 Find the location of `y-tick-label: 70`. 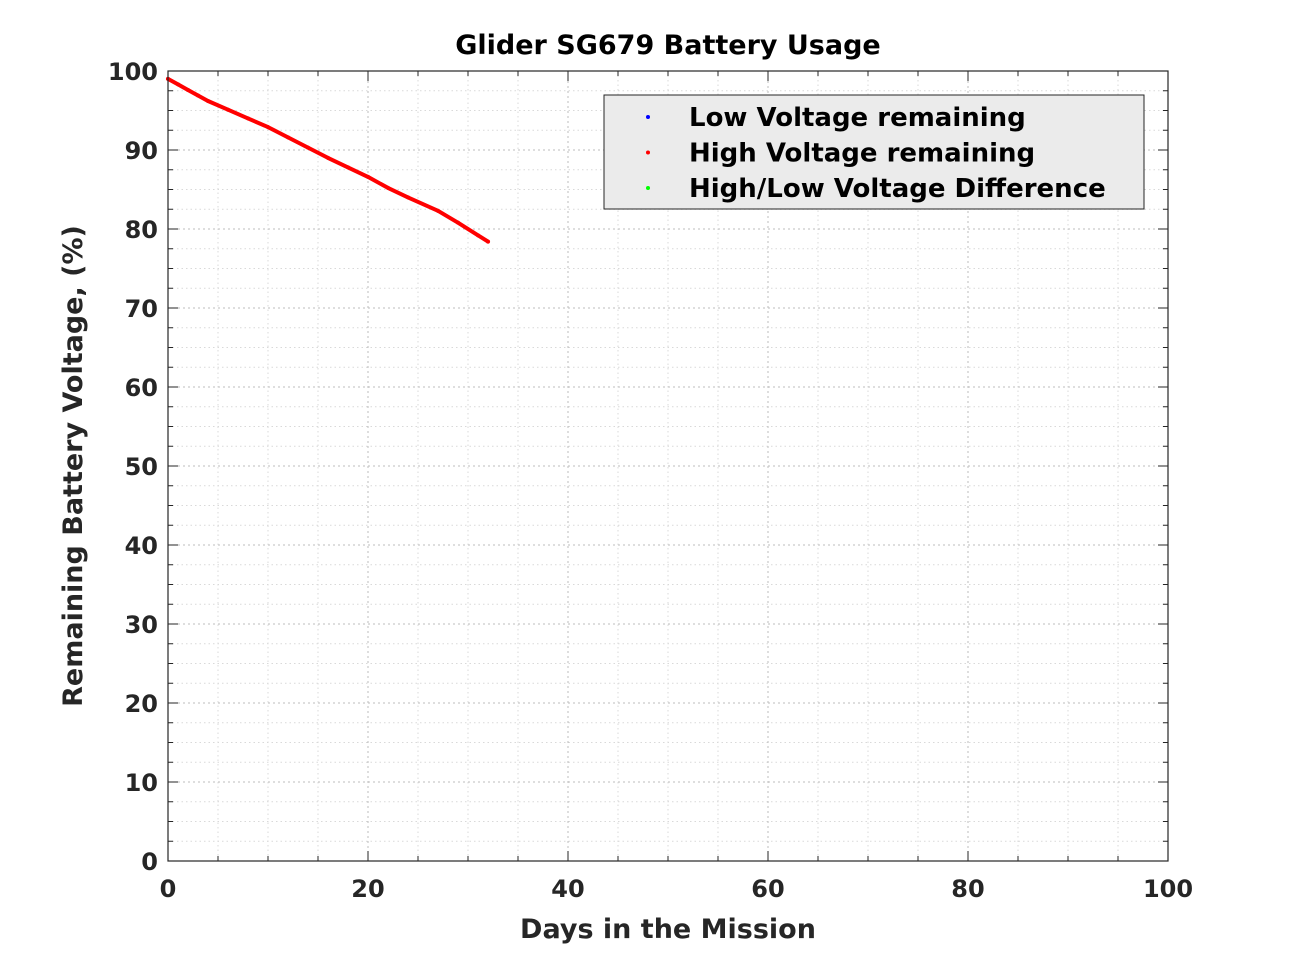

y-tick-label: 70 is located at coordinates (141, 309).